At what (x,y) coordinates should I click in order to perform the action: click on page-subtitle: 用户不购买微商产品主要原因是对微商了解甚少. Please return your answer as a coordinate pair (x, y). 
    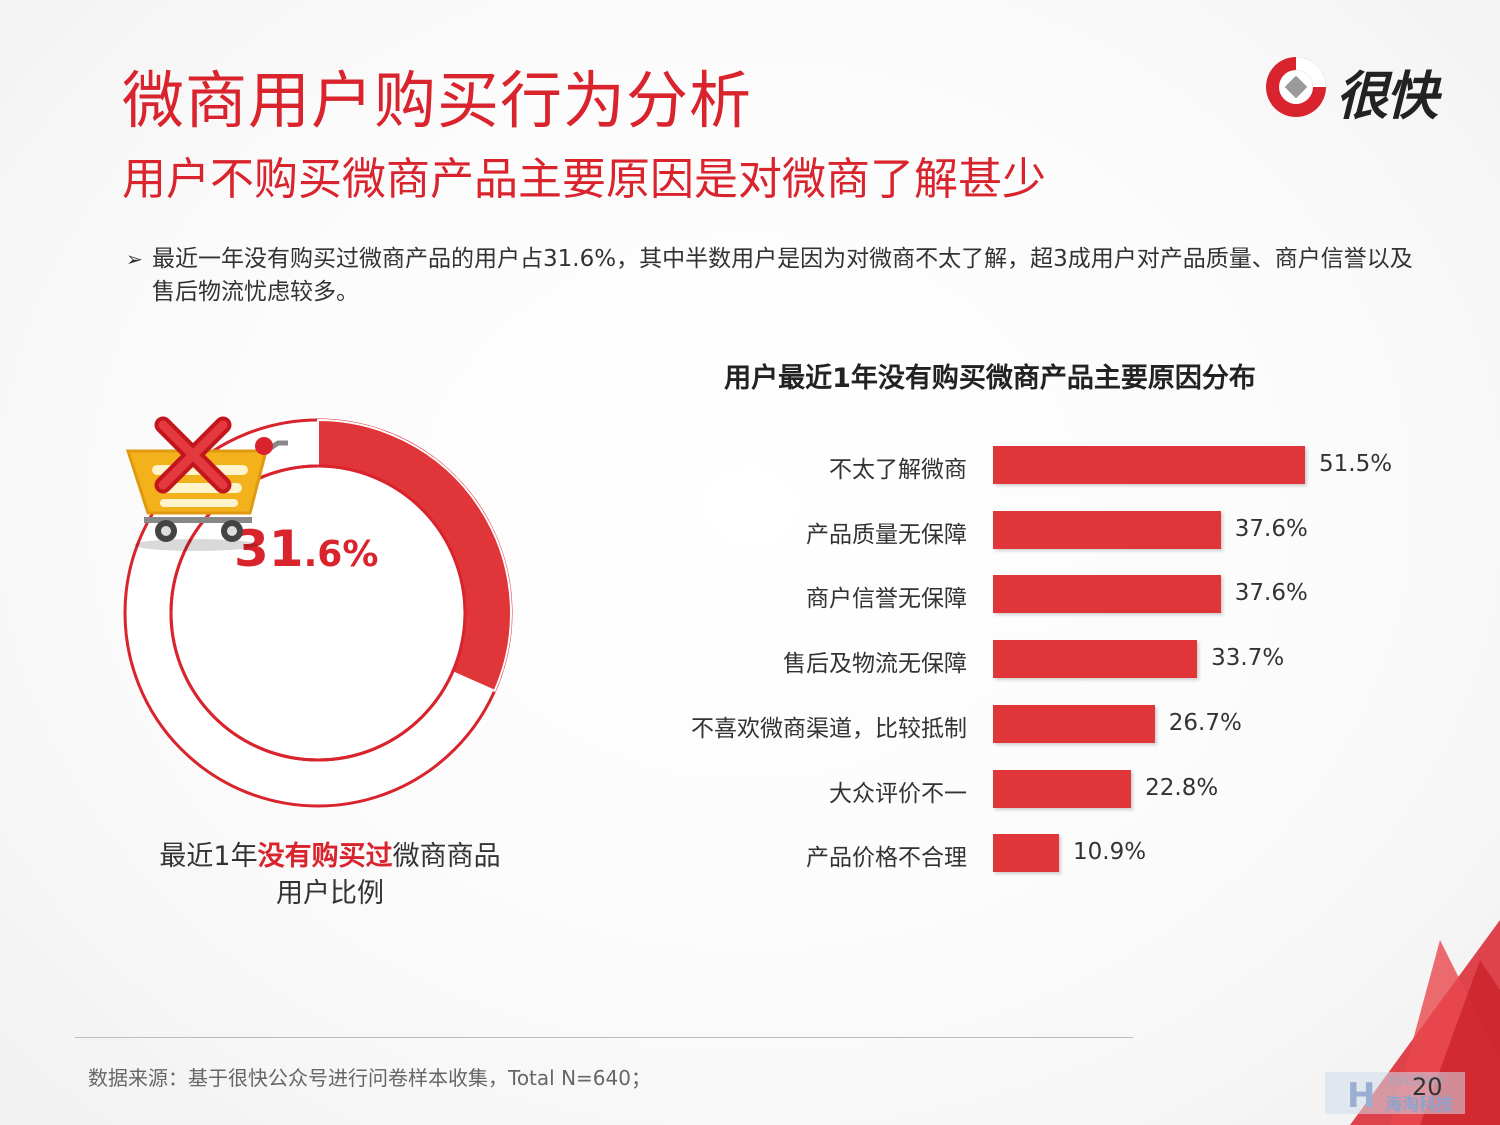
    Looking at the image, I should click on (584, 179).